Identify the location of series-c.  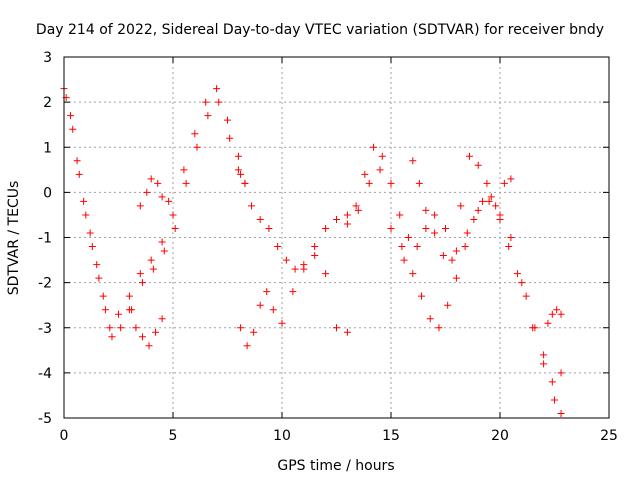
(320, 219).